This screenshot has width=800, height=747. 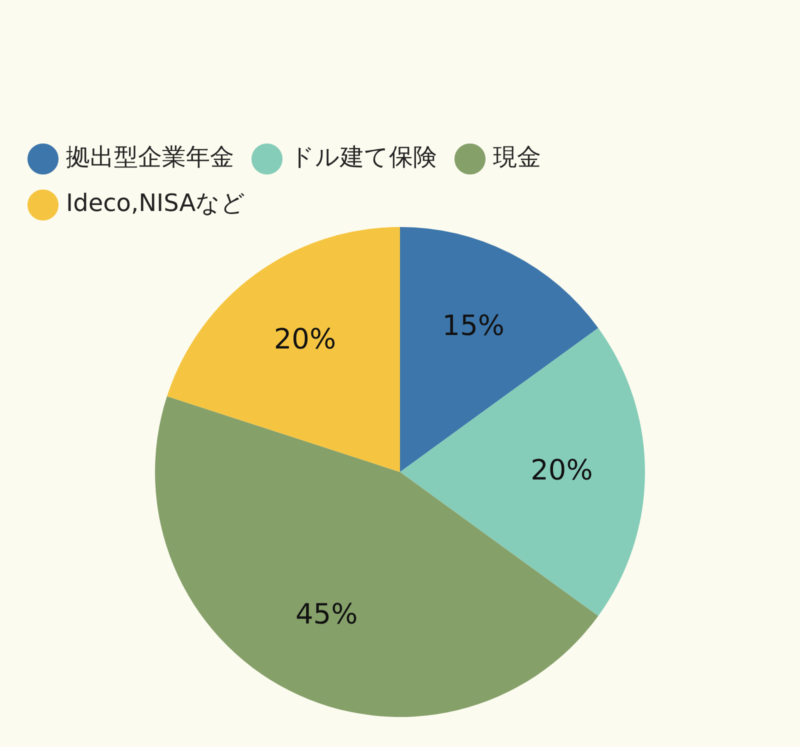 I want to click on data-label: 45%, so click(x=326, y=613).